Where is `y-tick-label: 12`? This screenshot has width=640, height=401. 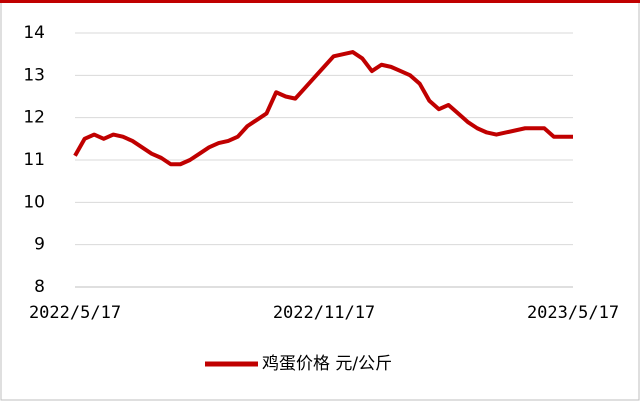
y-tick-label: 12 is located at coordinates (34, 118).